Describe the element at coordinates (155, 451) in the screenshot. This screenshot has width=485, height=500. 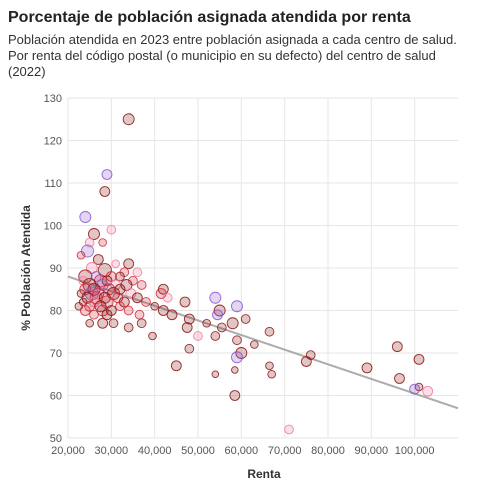
I see `x-tick-label: 40,000` at that location.